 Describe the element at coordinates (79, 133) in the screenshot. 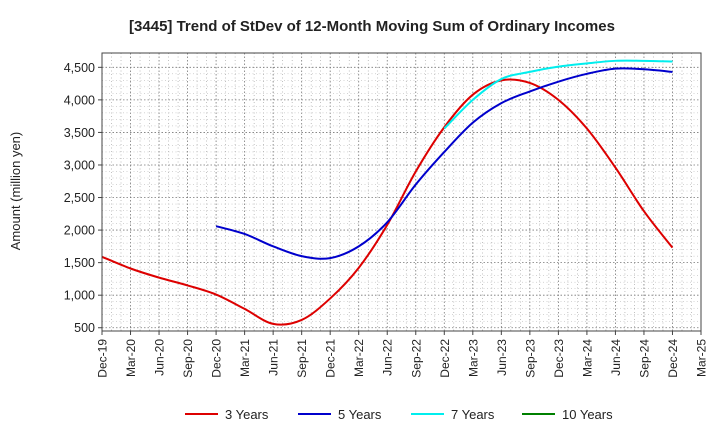

I see `y-tick-label: 3,500` at that location.